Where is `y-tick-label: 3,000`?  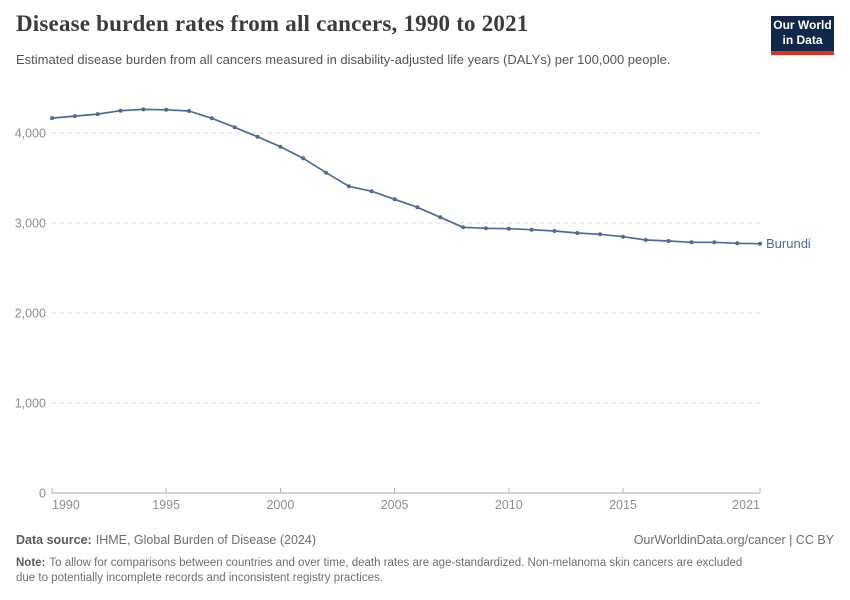
y-tick-label: 3,000 is located at coordinates (30, 224).